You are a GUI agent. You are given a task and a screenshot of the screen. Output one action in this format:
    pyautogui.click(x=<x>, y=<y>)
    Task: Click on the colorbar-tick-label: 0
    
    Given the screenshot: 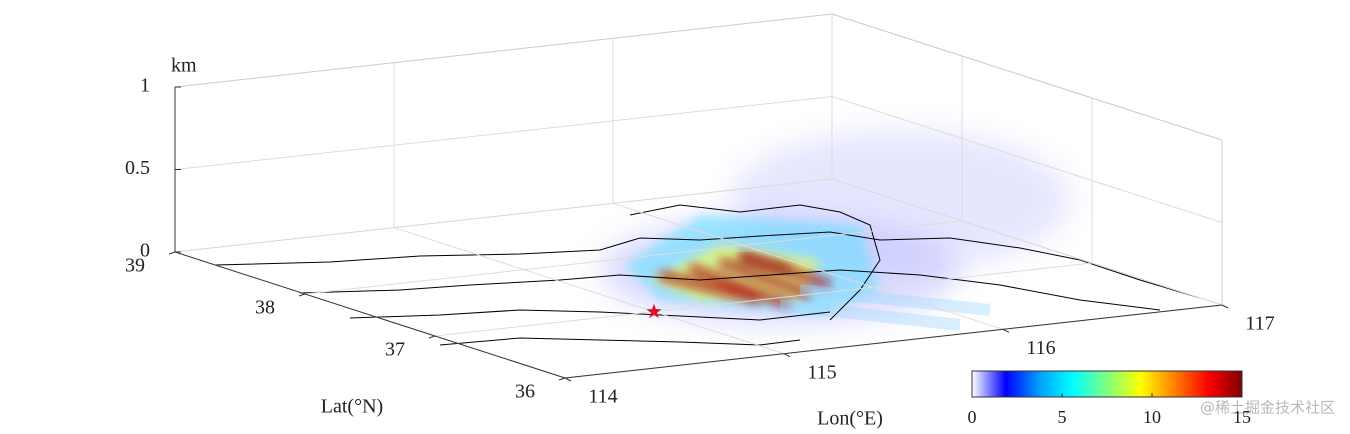 What is the action you would take?
    pyautogui.click(x=972, y=417)
    